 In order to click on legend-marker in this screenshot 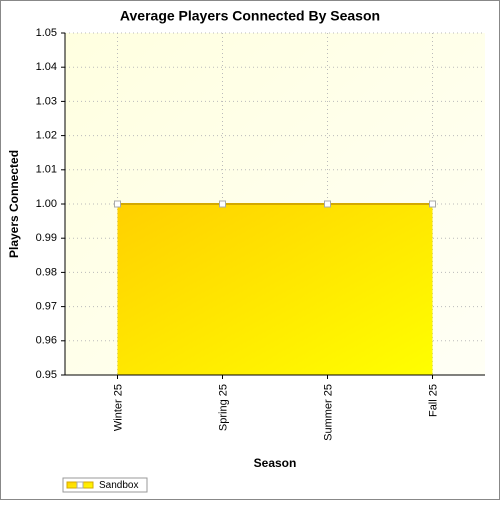, I will do `click(80, 485)`.